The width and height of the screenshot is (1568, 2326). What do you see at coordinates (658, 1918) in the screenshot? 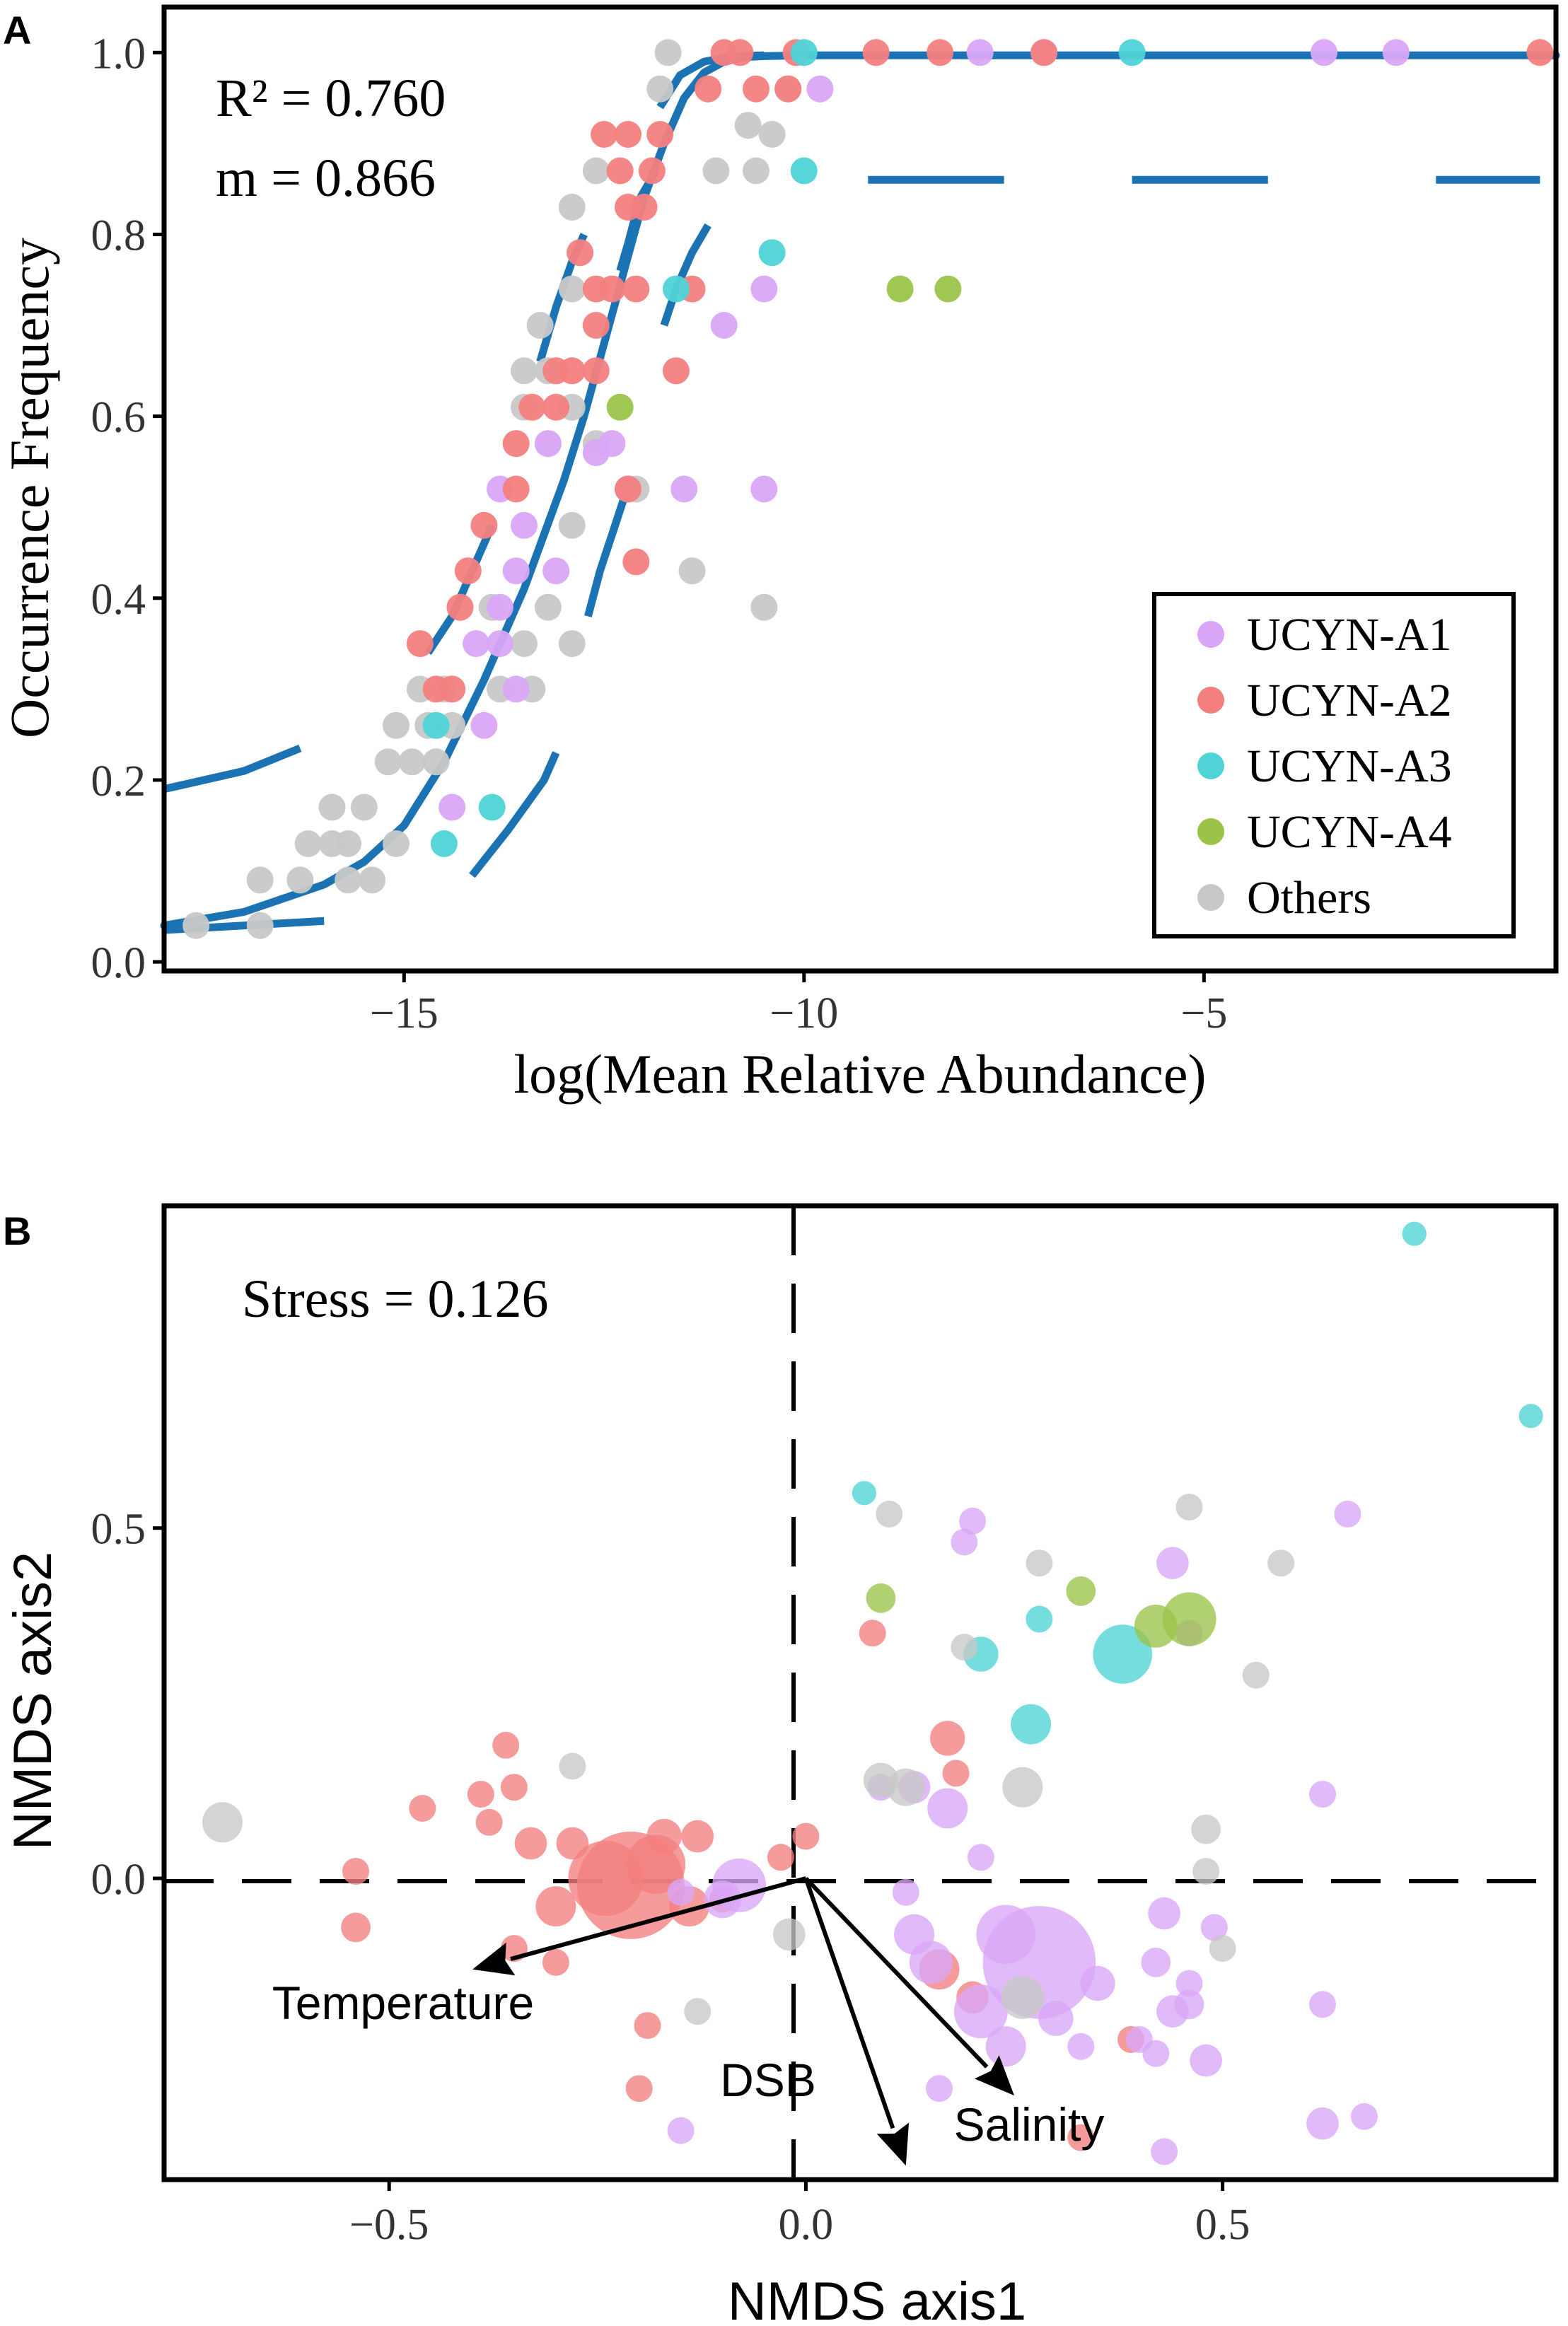
I see `panel-b-arrow-temperature` at bounding box center [658, 1918].